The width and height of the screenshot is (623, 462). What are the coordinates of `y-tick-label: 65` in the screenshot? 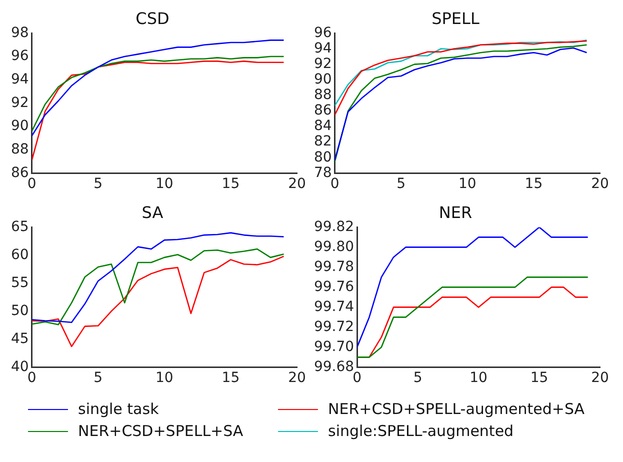 It's located at (19, 226).